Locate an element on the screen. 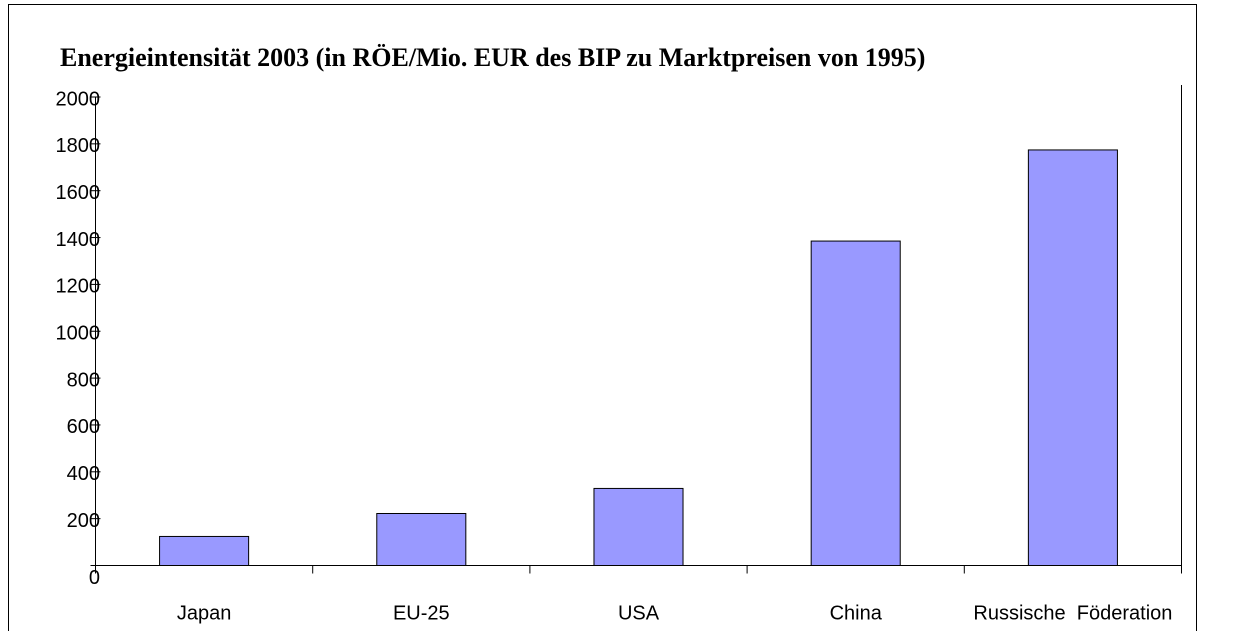 The image size is (1233, 631). x-tick-label: China is located at coordinates (856, 613).